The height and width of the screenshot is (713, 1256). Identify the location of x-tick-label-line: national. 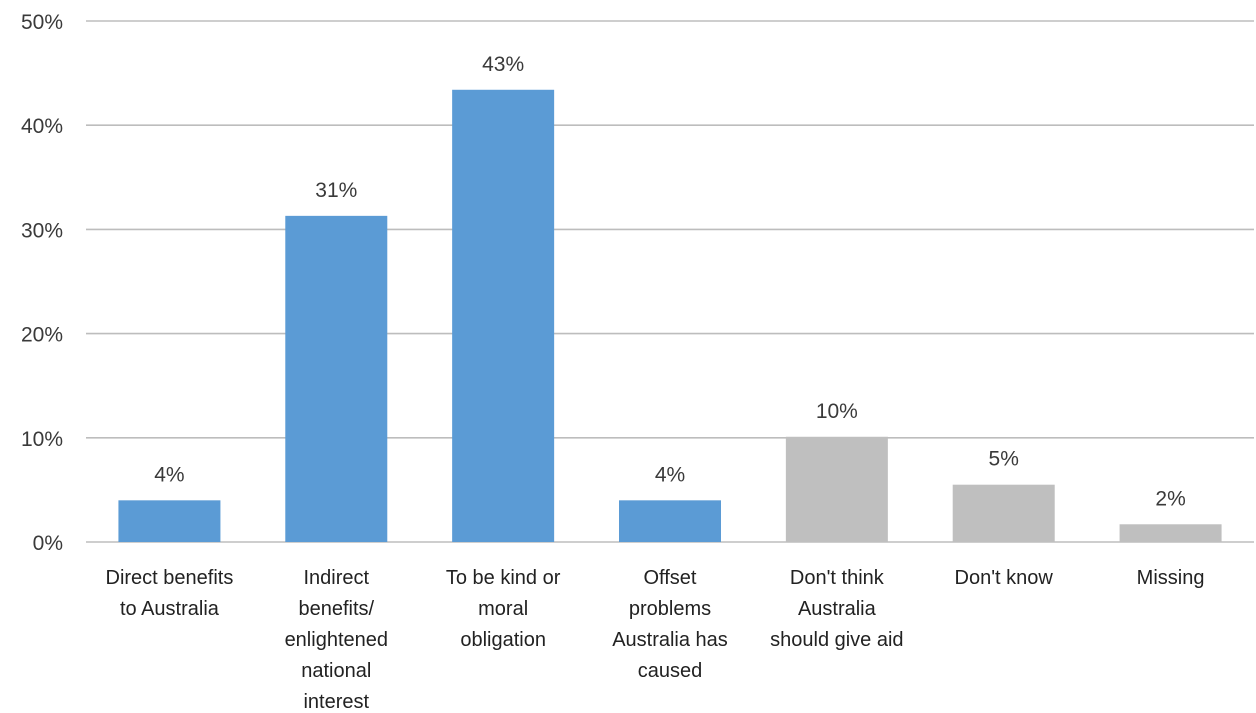
(336, 671).